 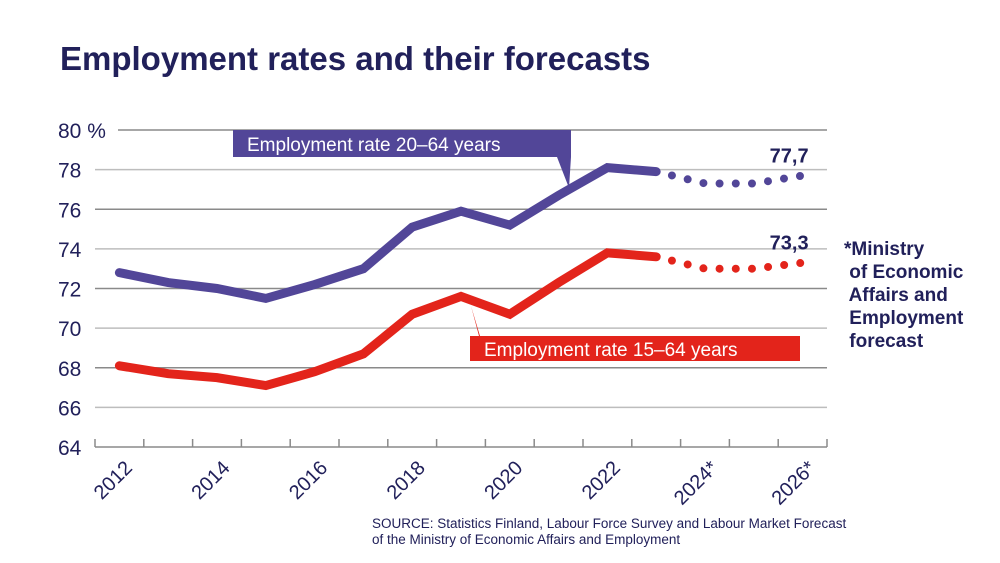 I want to click on x-tick-label: 2026*, so click(x=794, y=483).